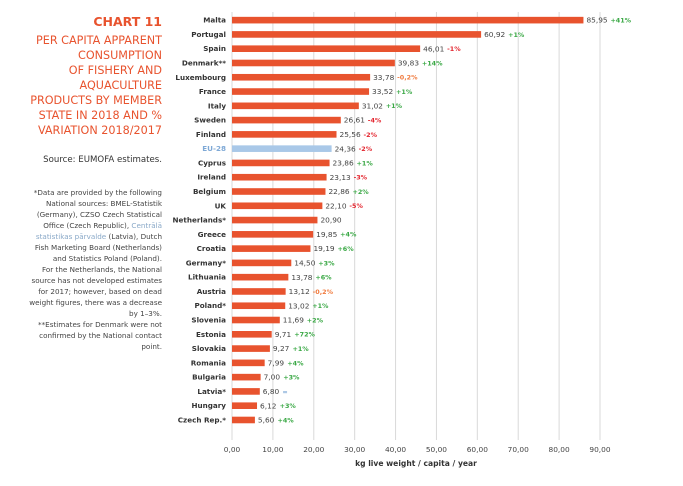 The image size is (683, 486). What do you see at coordinates (304, 335) in the screenshot?
I see `variation-label: +72%` at bounding box center [304, 335].